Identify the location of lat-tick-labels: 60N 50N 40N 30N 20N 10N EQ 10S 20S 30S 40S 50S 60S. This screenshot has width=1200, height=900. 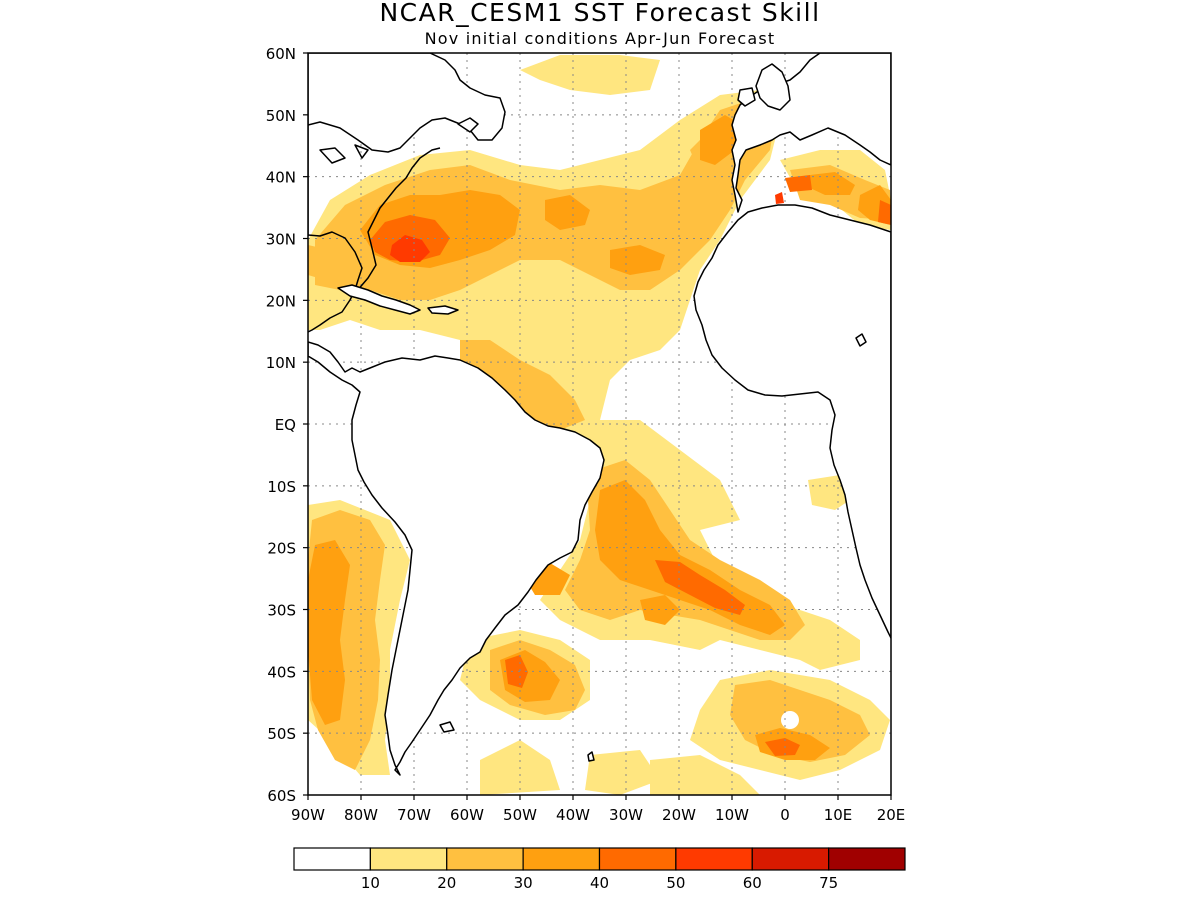
(281, 425).